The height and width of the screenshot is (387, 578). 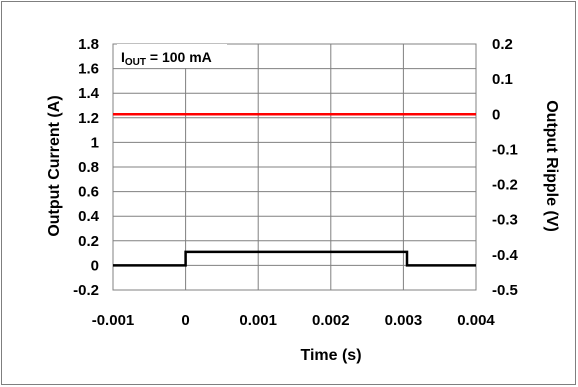 I want to click on y-right-tick-label: -0.3, so click(x=505, y=220).